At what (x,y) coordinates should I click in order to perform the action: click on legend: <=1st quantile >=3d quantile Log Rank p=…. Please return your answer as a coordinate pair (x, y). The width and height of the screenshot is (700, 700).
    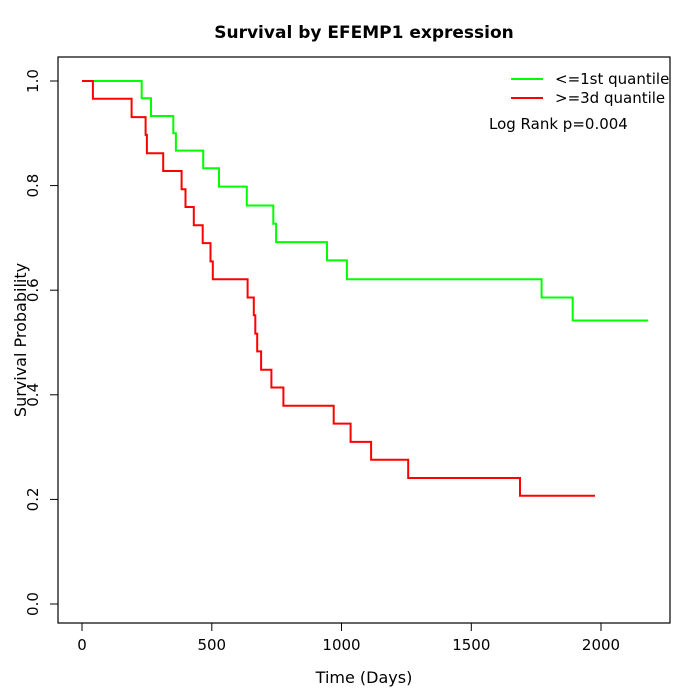
    Looking at the image, I should click on (579, 101).